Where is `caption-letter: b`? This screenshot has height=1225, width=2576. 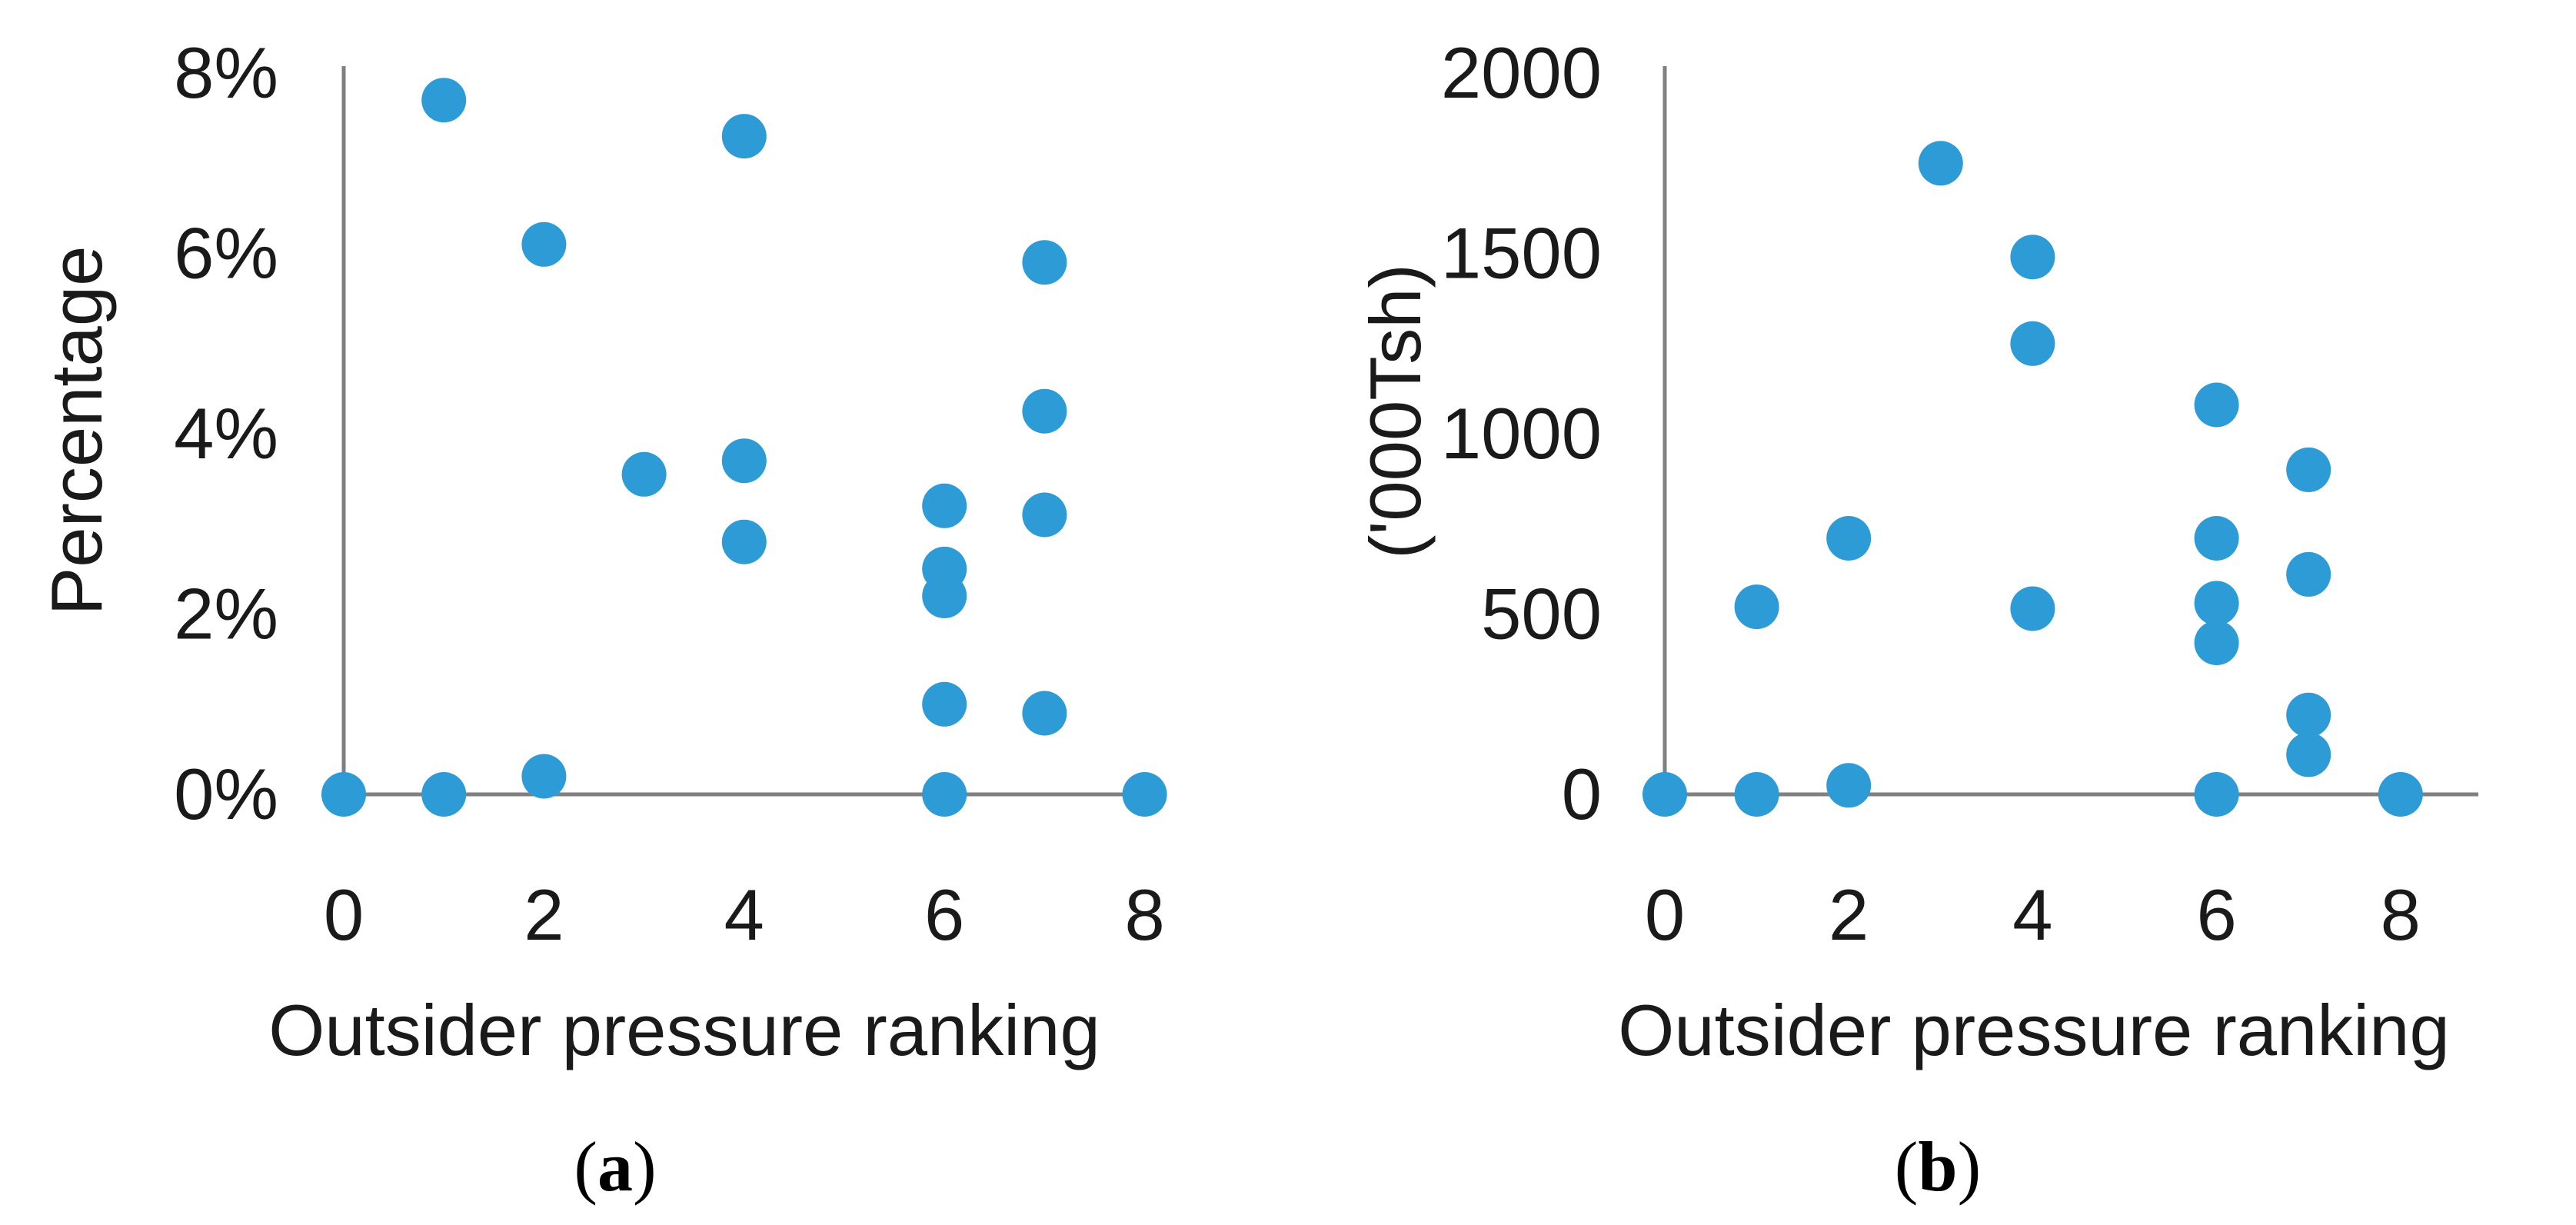 caption-letter: b is located at coordinates (1938, 1166).